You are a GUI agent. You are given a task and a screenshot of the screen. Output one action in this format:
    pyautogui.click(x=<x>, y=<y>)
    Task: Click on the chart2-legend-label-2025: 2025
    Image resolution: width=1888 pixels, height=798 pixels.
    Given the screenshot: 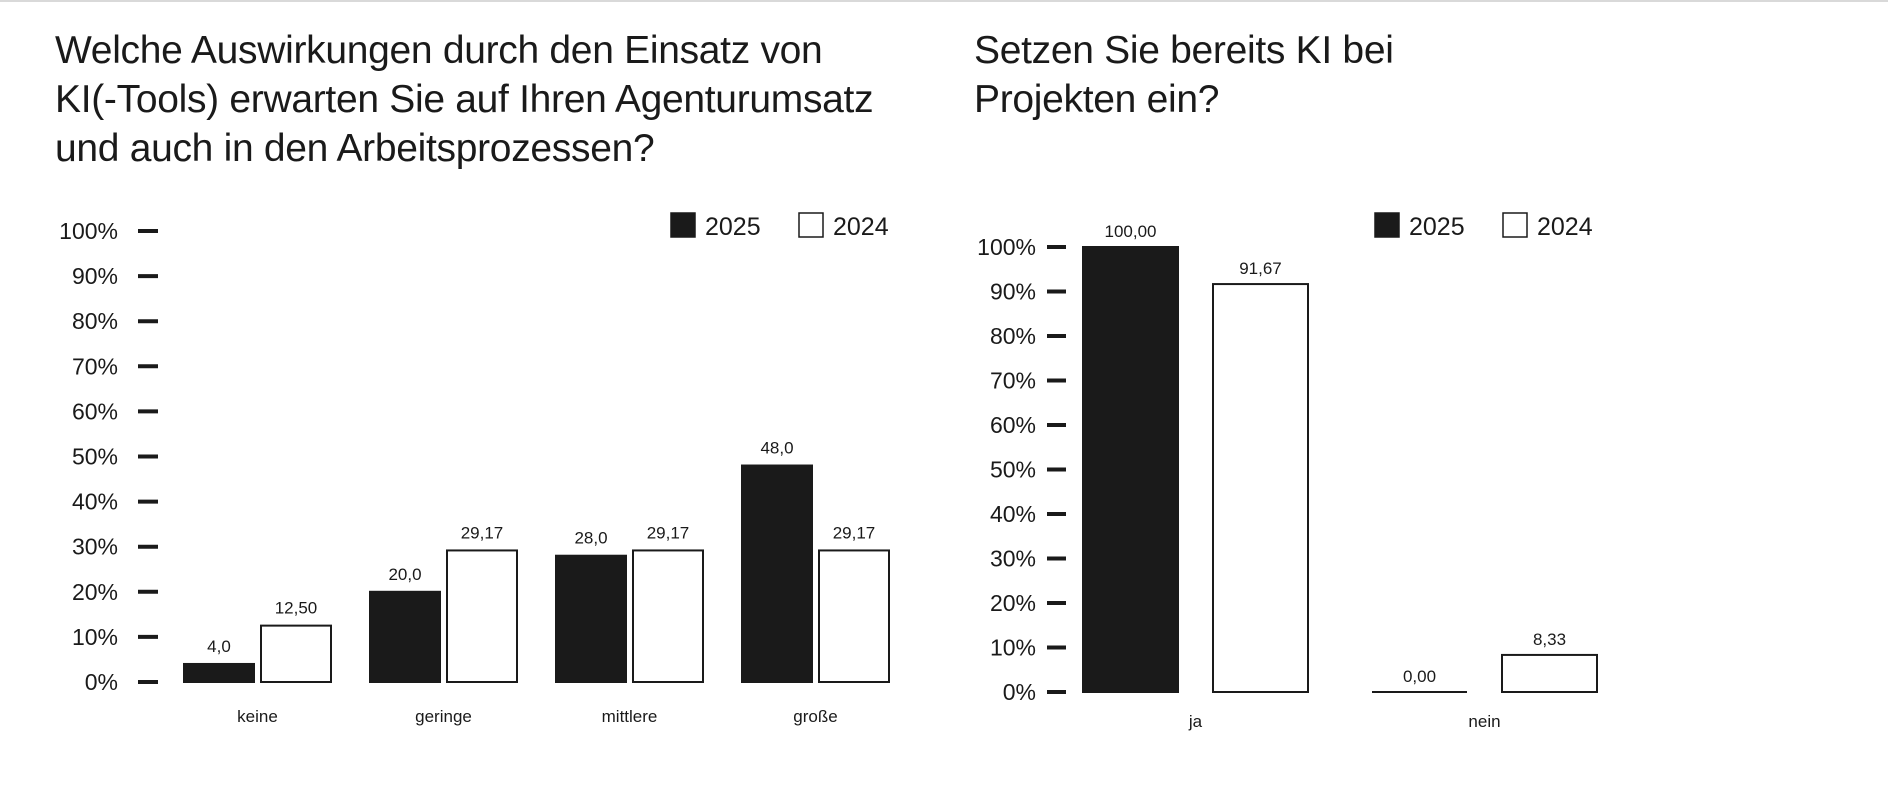 What is the action you would take?
    pyautogui.click(x=1437, y=227)
    